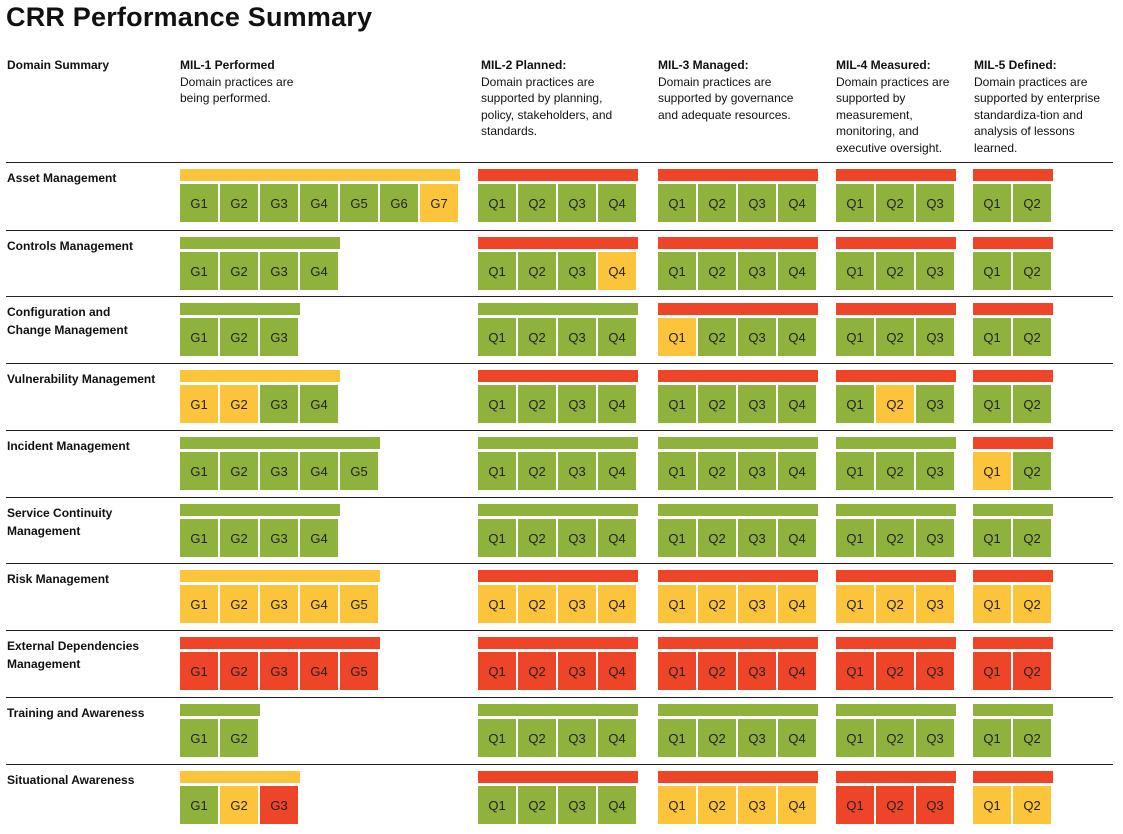  Describe the element at coordinates (76, 713) in the screenshot. I see `domain-name: Training and Awareness` at that location.